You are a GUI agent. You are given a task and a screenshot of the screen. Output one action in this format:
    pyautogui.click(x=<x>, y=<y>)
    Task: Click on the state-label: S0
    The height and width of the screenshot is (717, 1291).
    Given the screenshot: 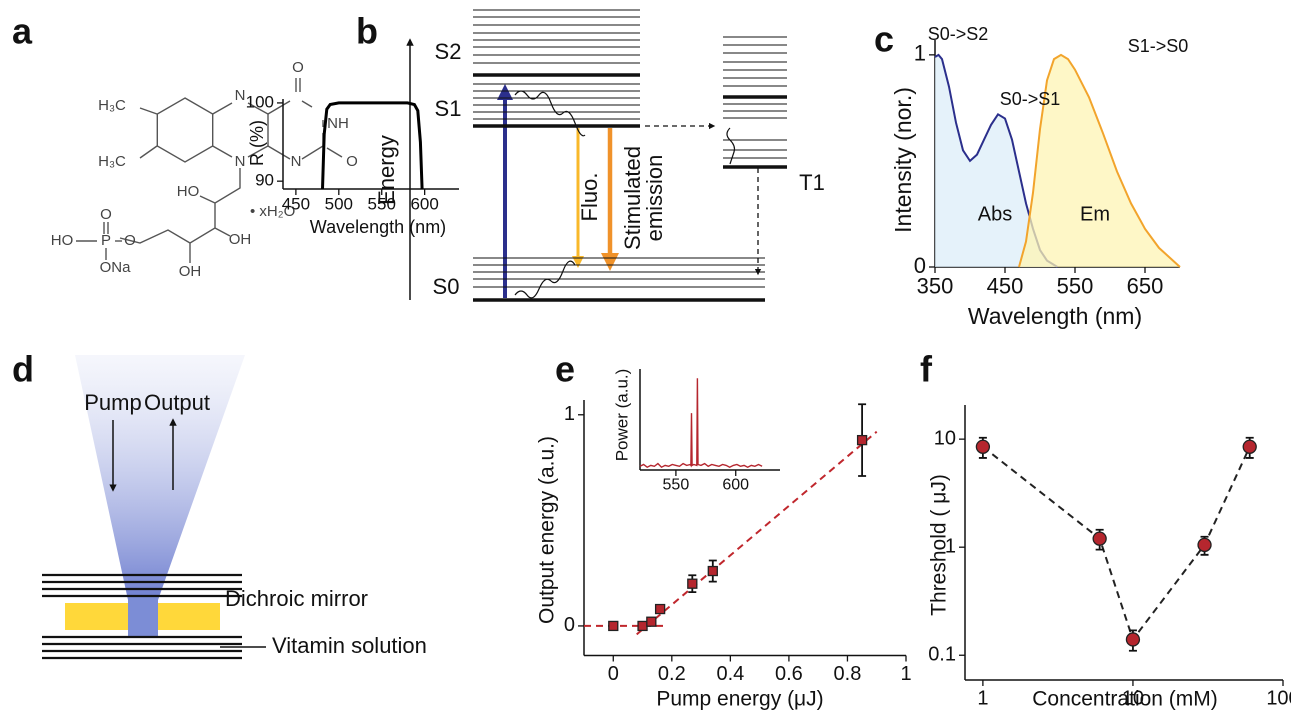 What is the action you would take?
    pyautogui.click(x=446, y=286)
    